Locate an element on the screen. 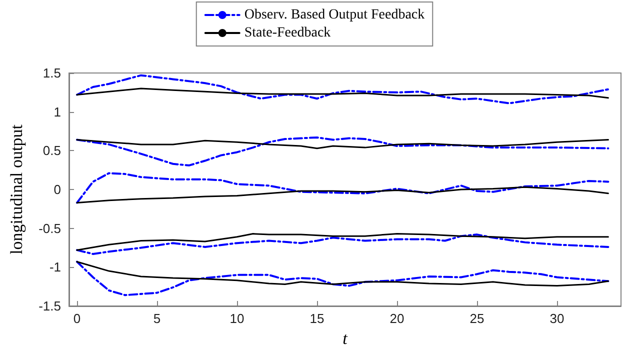  y-tick-label: 0 is located at coordinates (57, 189).